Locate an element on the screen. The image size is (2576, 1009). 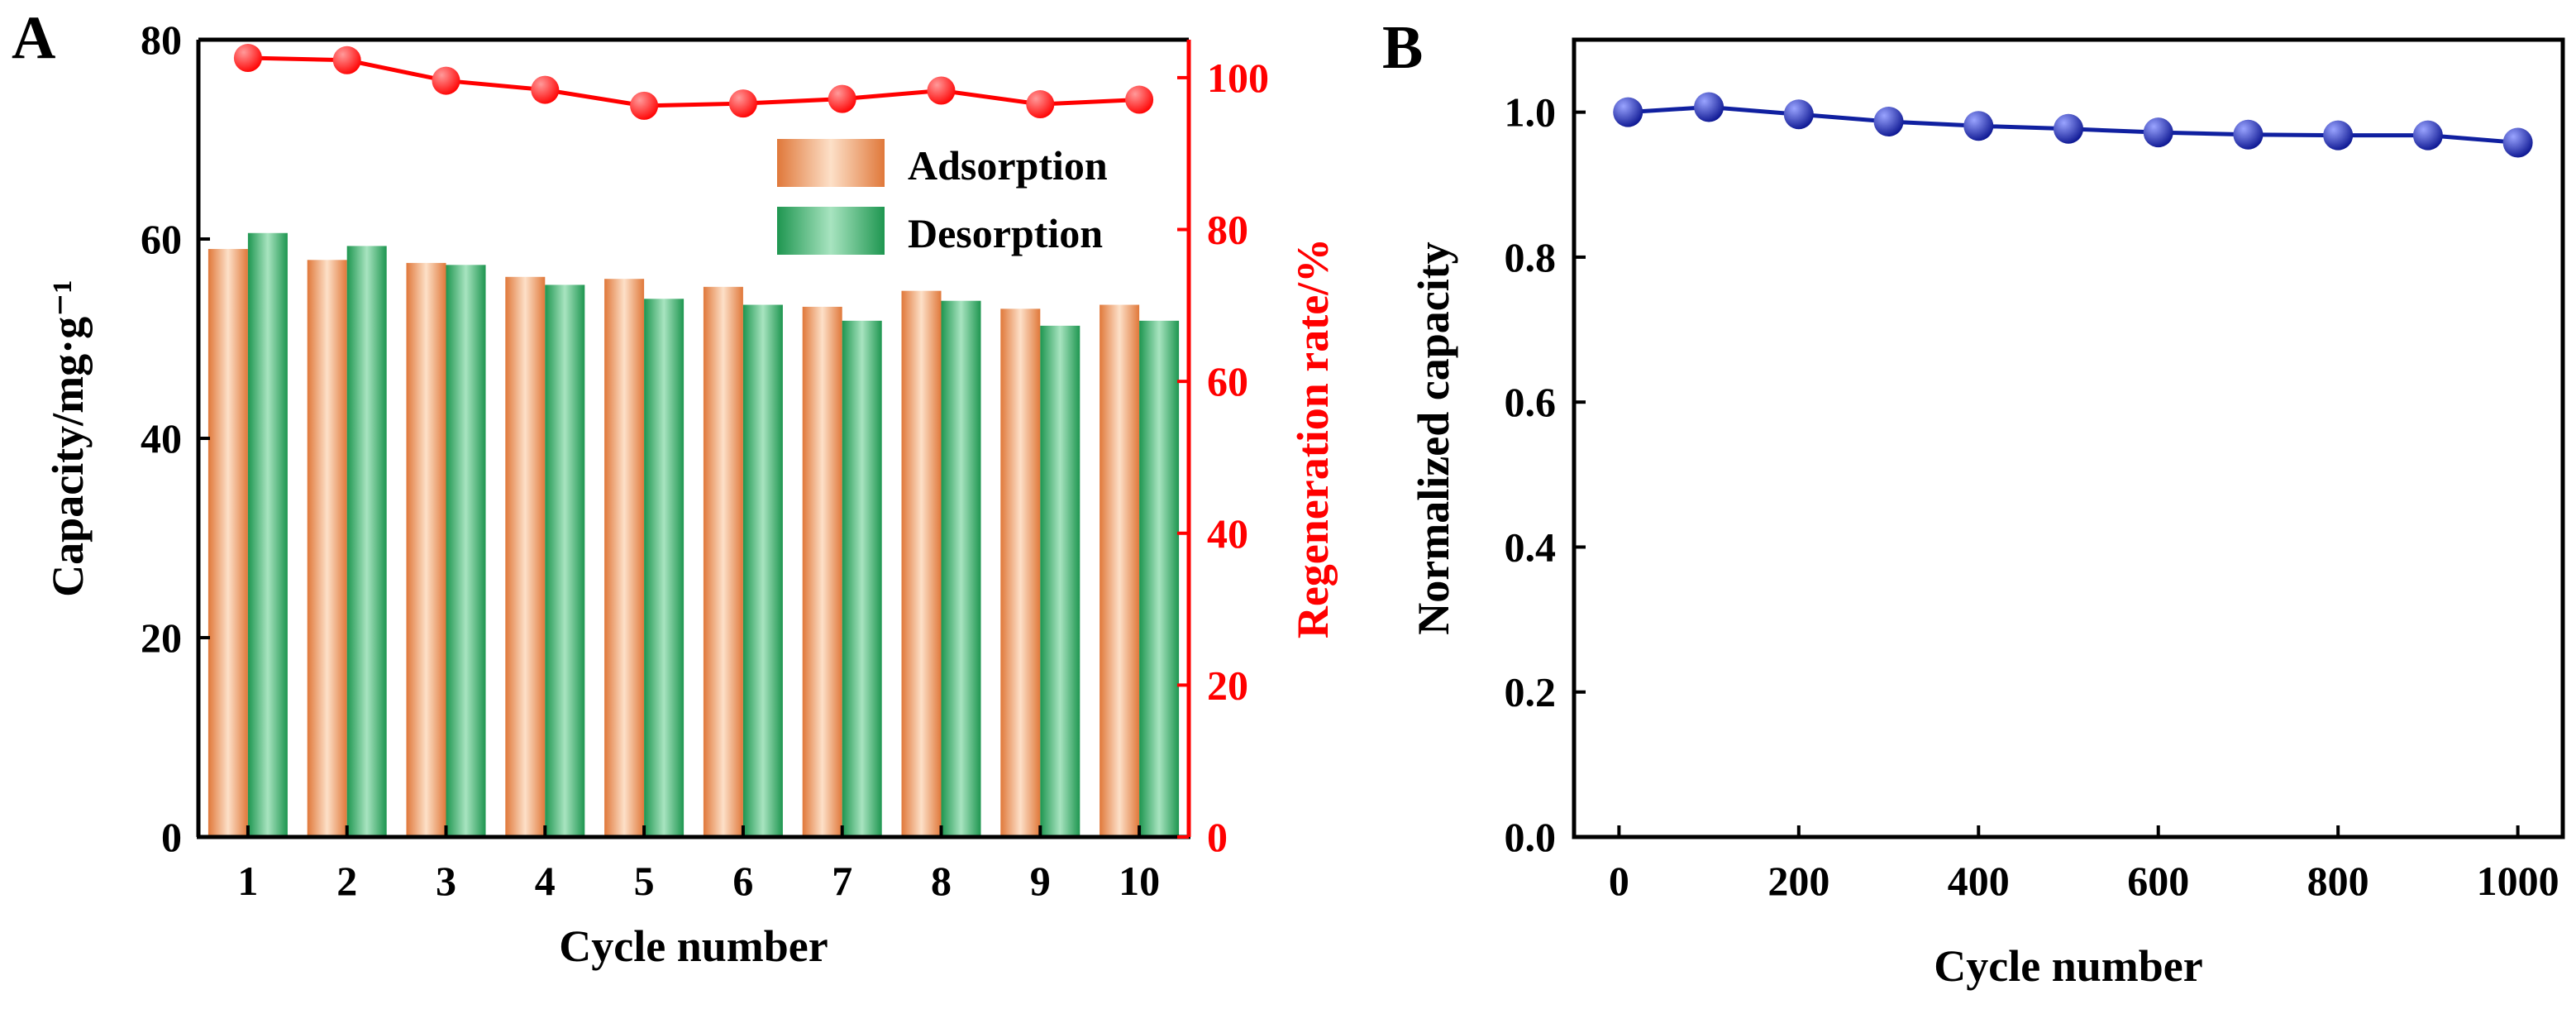
legend-label-desorption: Desorption is located at coordinates (1005, 233).